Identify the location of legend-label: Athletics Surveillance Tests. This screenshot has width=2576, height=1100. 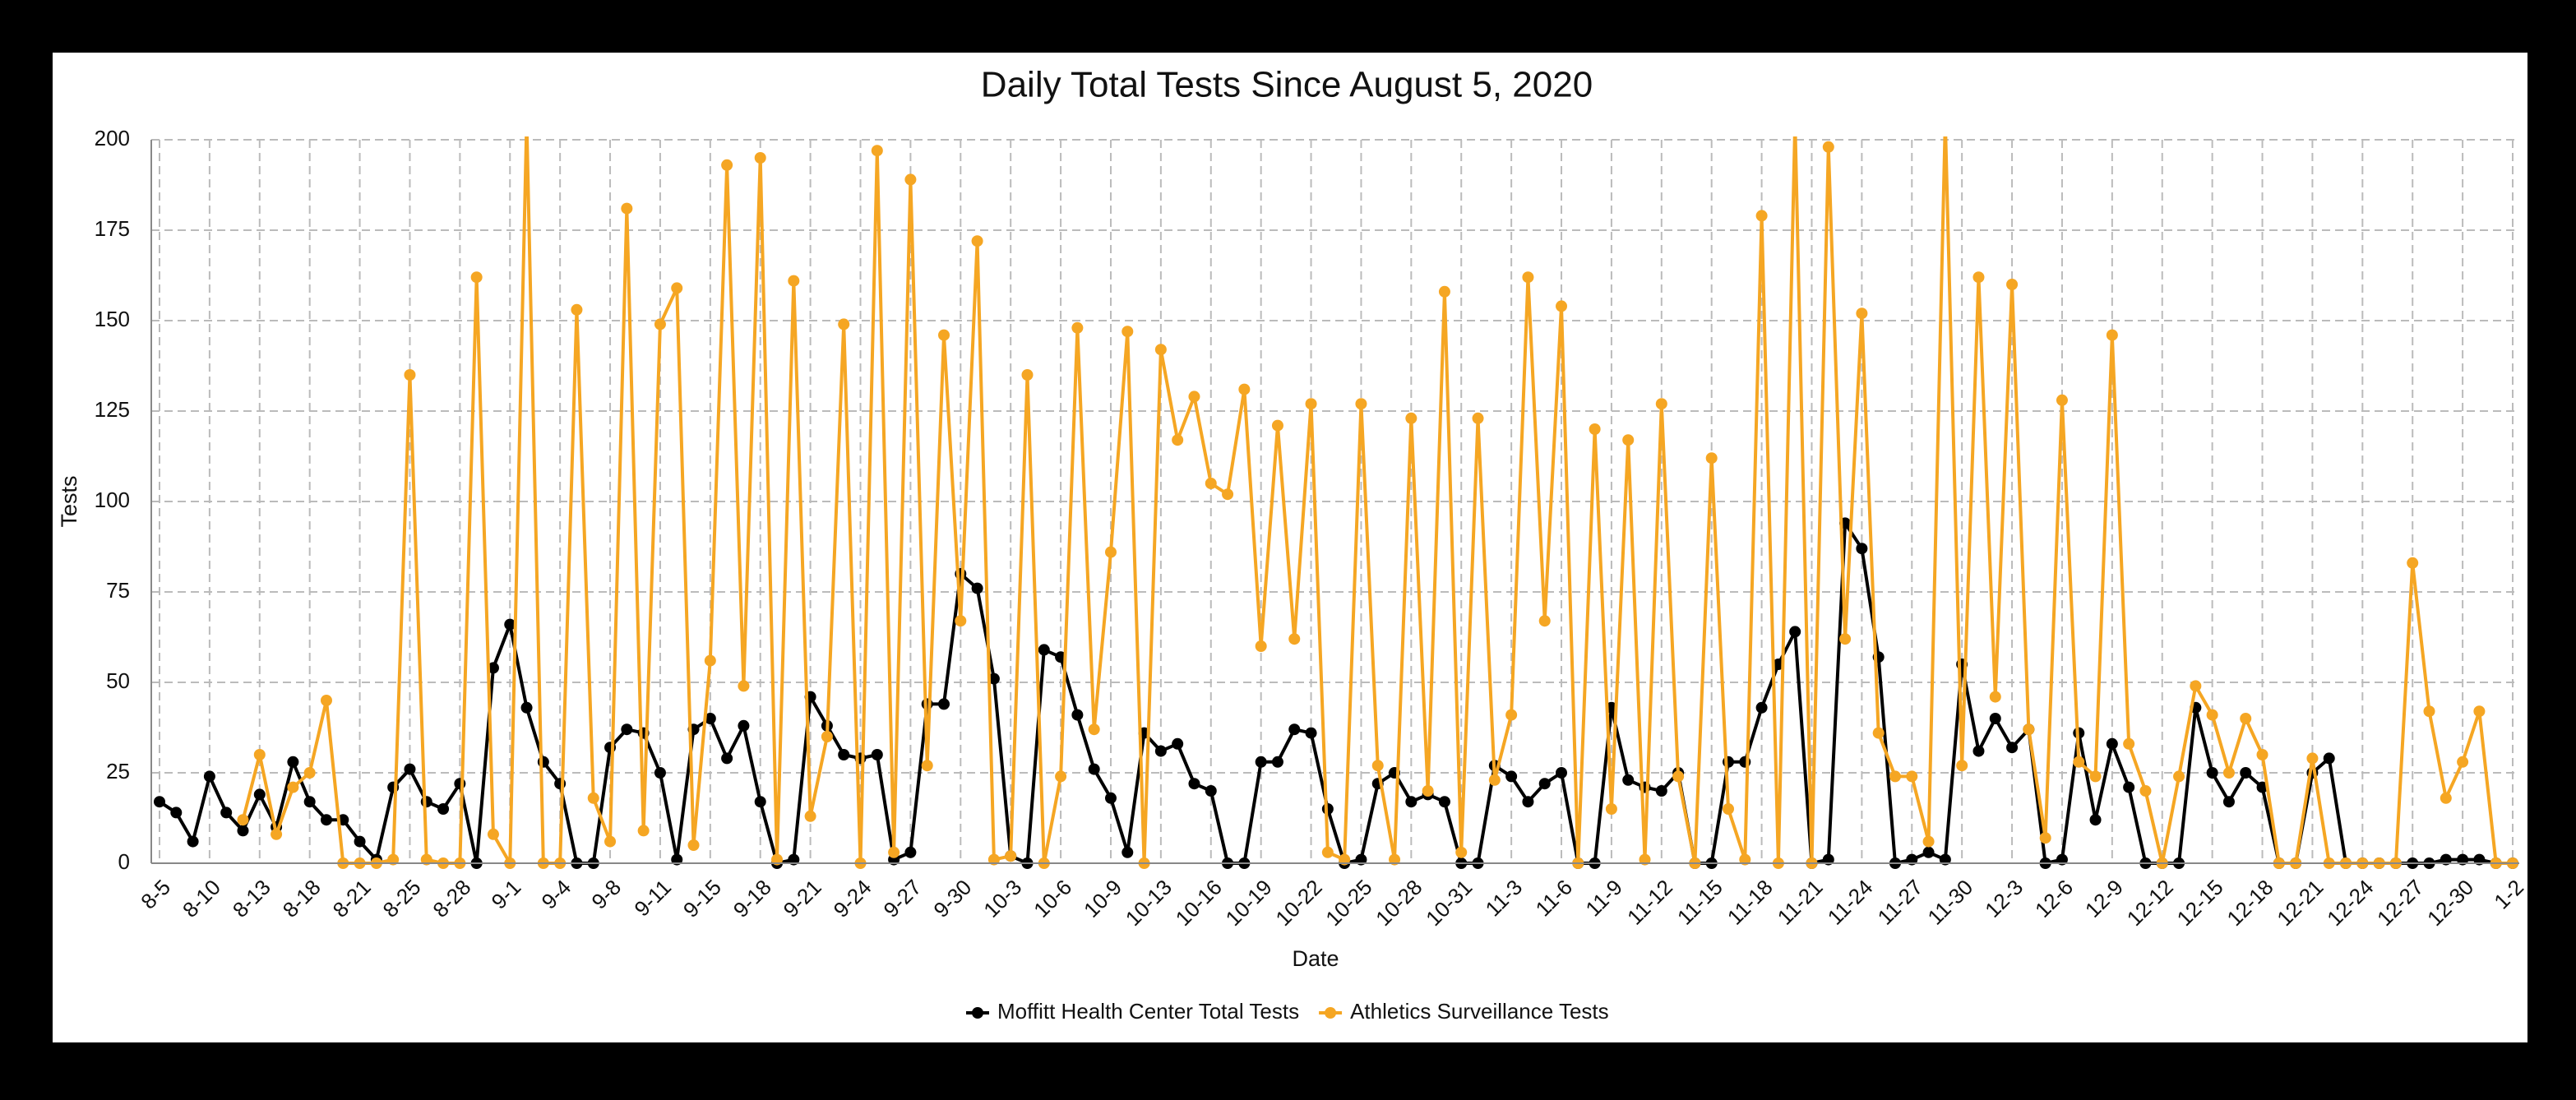
(1479, 1011).